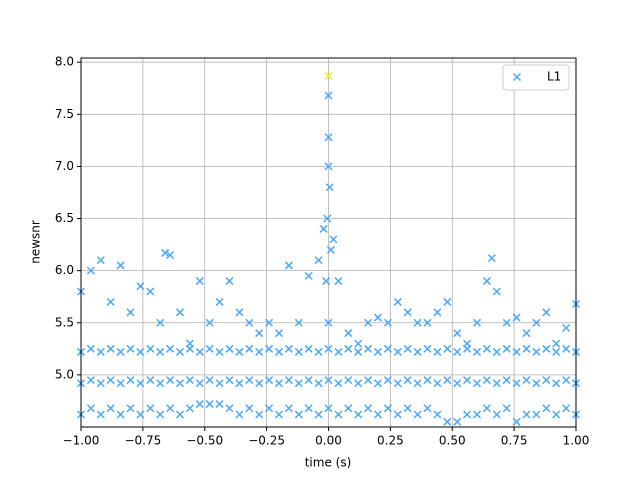 The width and height of the screenshot is (640, 480). Describe the element at coordinates (64, 62) in the screenshot. I see `y-tick-label: 8.0` at that location.